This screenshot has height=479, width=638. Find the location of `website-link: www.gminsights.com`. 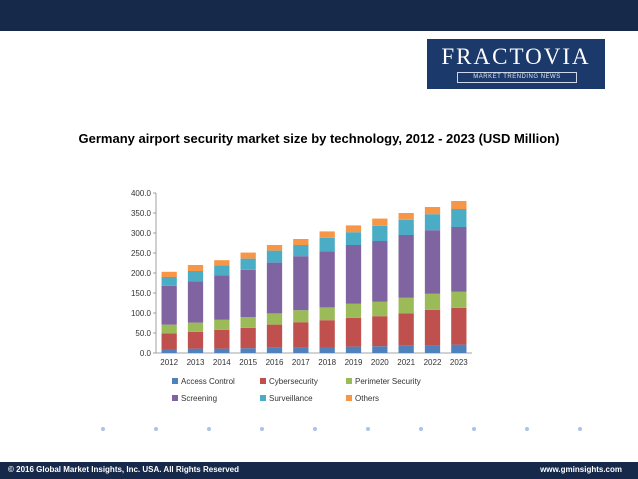

website-link: www.gminsights.com is located at coordinates (581, 469).